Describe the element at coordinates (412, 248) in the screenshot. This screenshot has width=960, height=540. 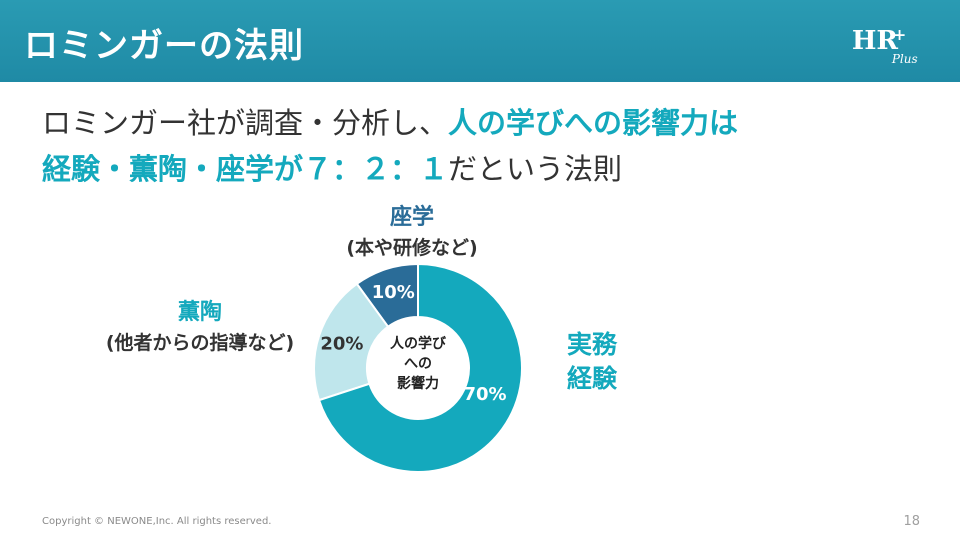
I see `label-zagaku-sub: (本や研修など)` at that location.